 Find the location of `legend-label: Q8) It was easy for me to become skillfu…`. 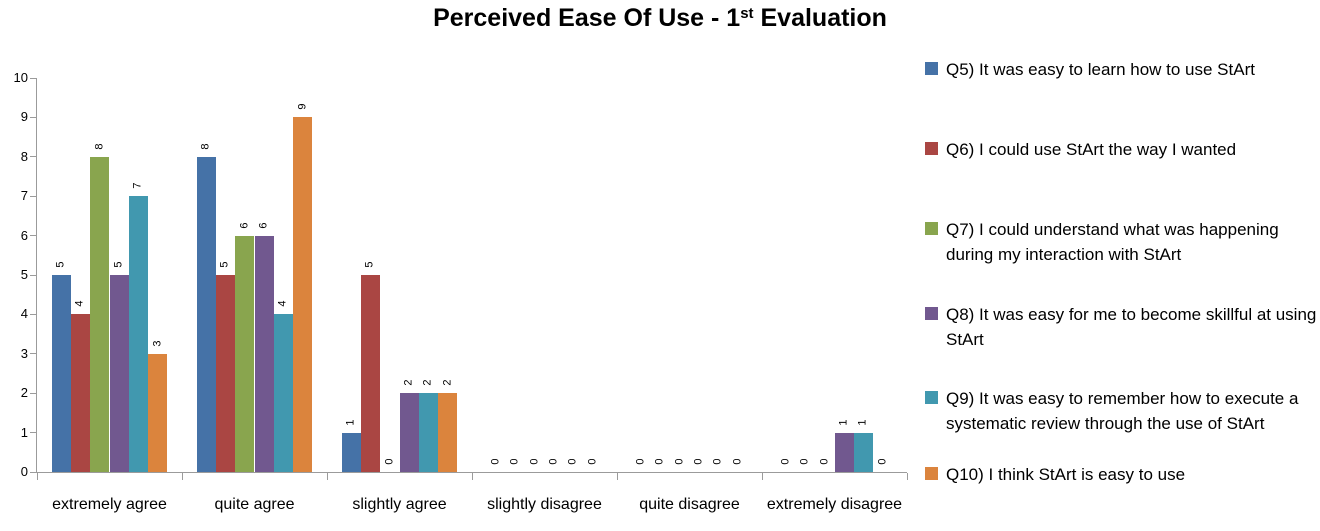

legend-label: Q8) It was easy for me to become skillfu… is located at coordinates (1131, 327).